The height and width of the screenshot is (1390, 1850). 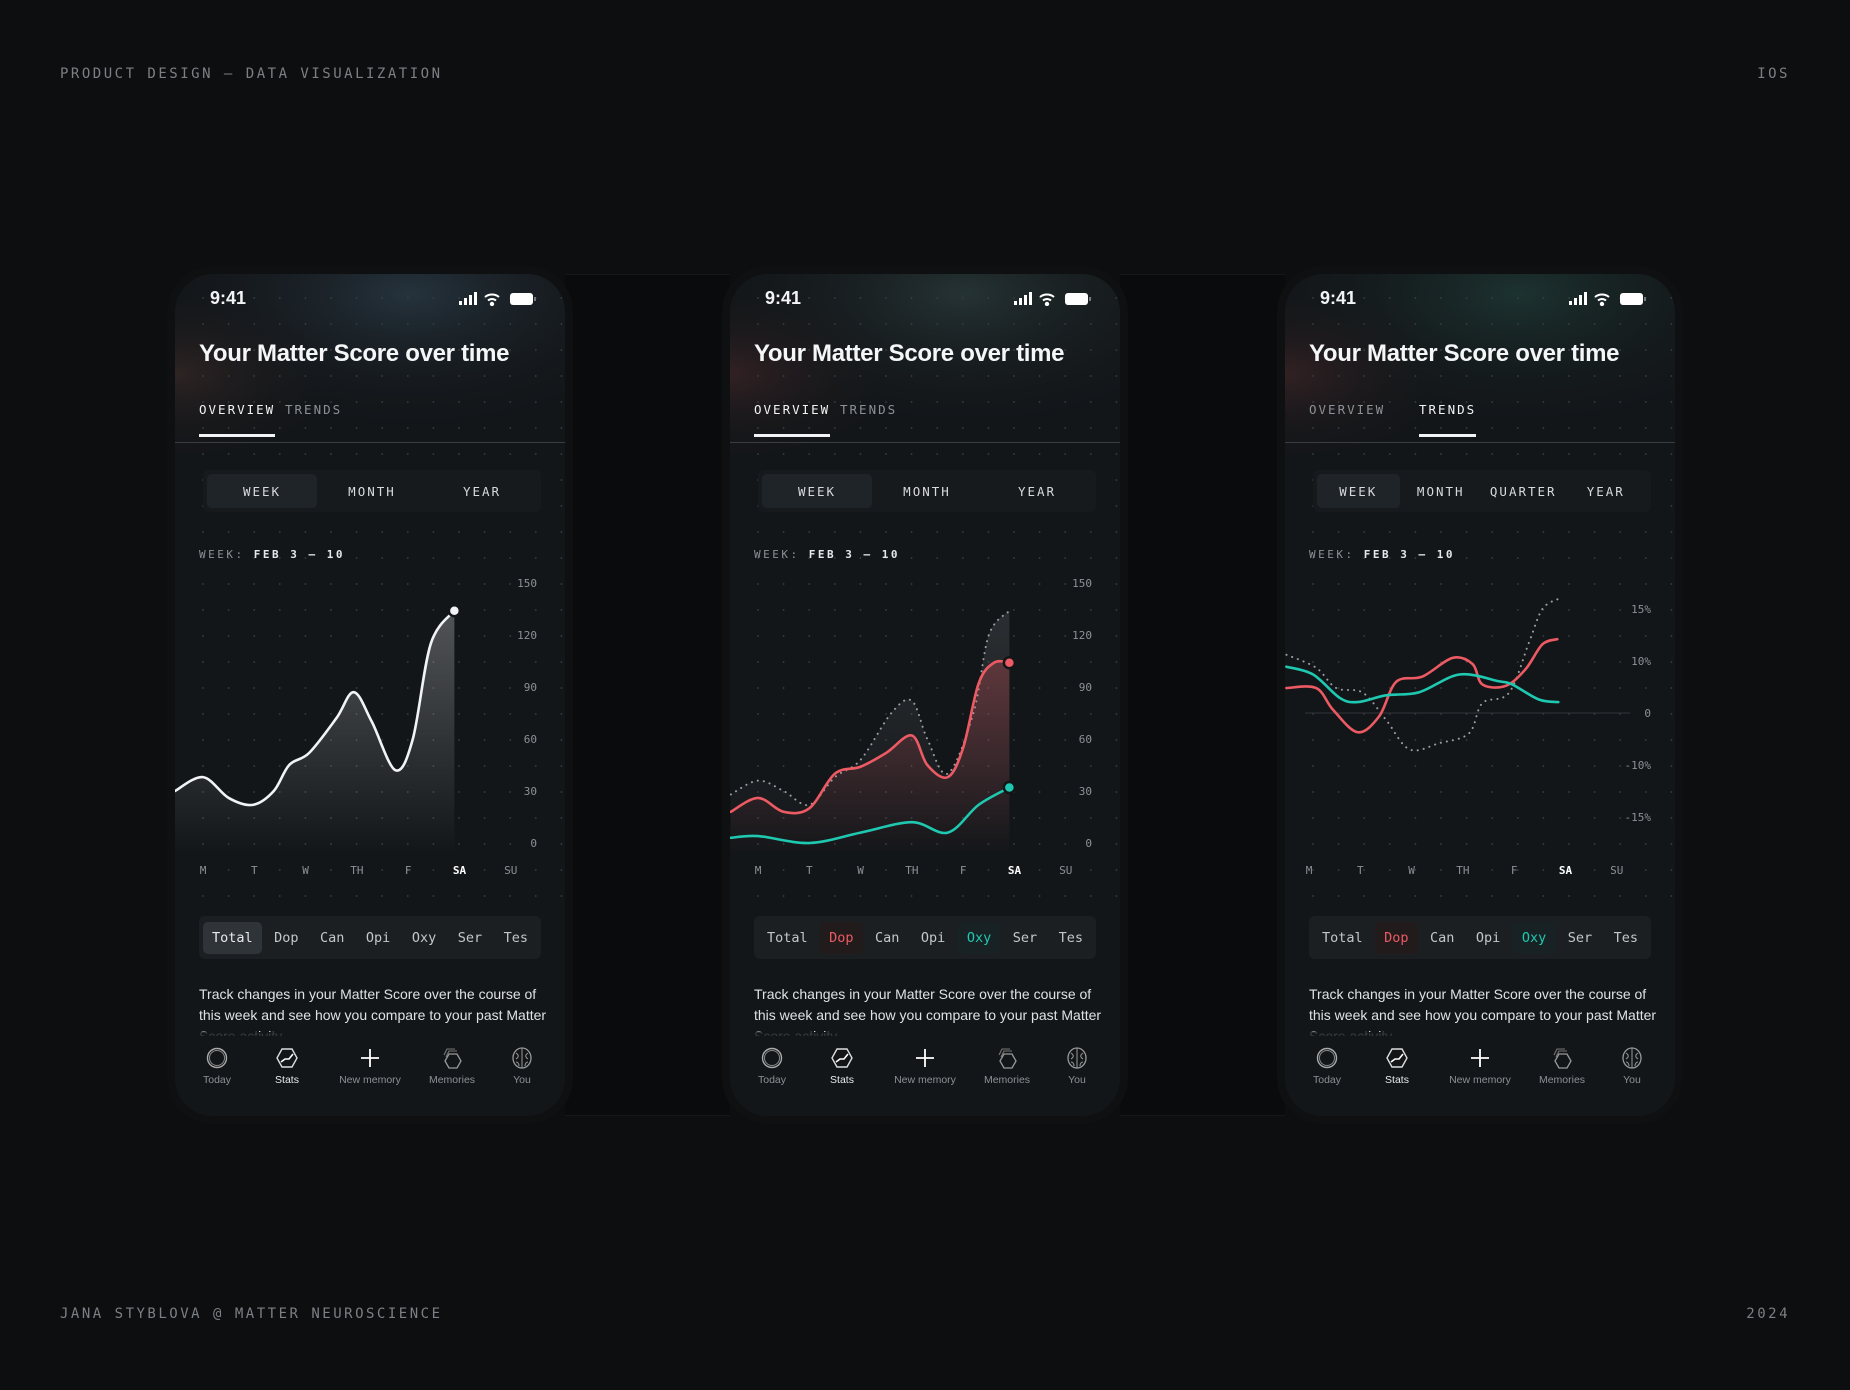 What do you see at coordinates (1523, 491) in the screenshot?
I see `period-quarter: QUARTER` at bounding box center [1523, 491].